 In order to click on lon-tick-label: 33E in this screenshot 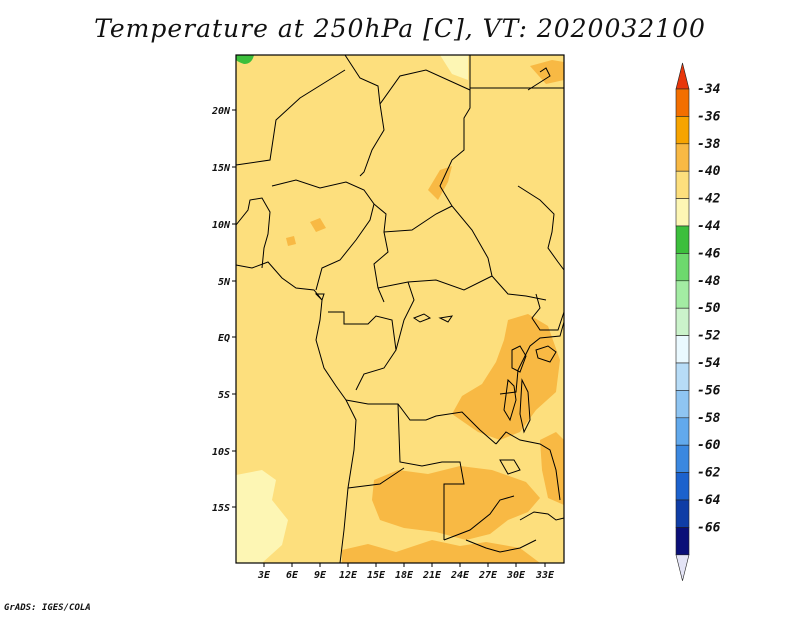, I will do `click(545, 575)`.